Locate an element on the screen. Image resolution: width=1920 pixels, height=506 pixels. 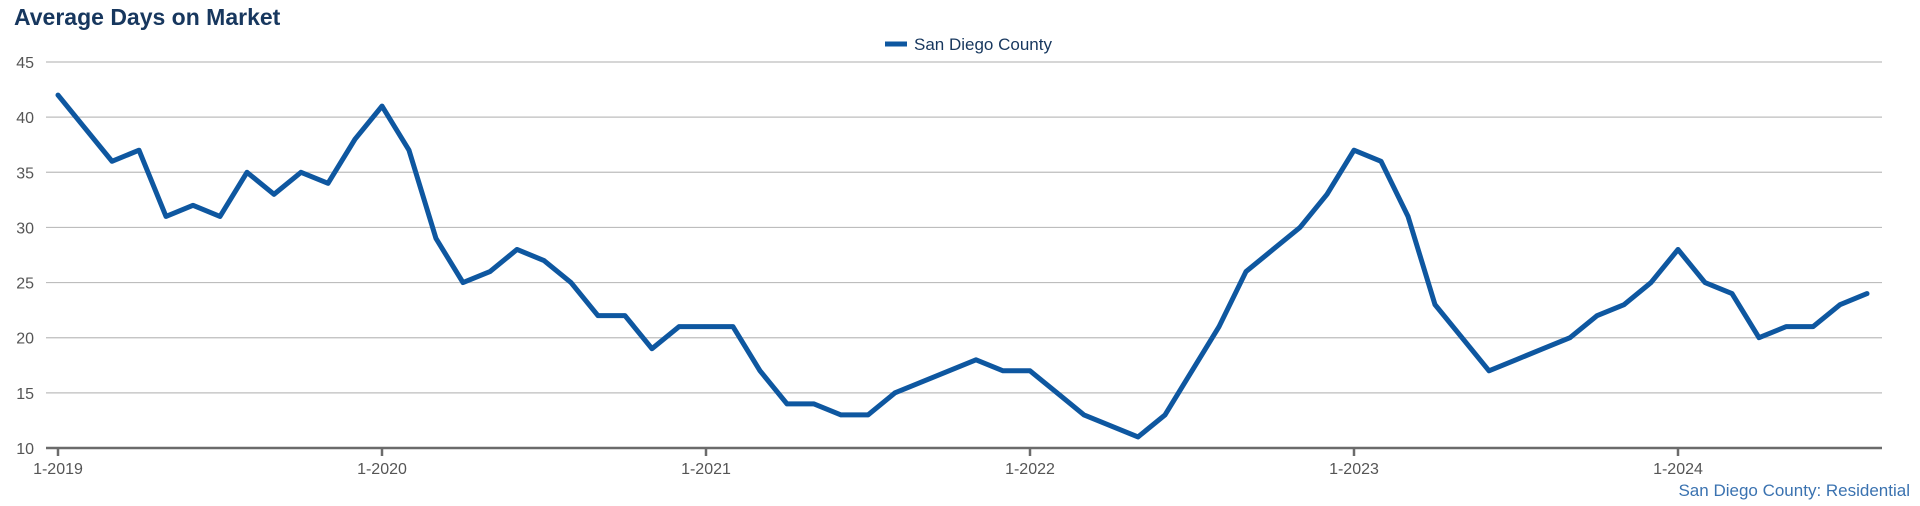
x-tick-label: 1-2021 is located at coordinates (706, 469).